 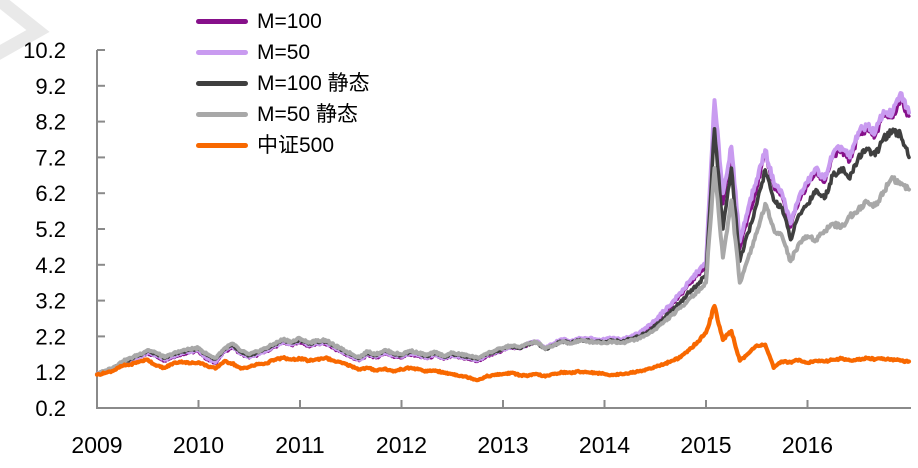 What do you see at coordinates (96, 445) in the screenshot?
I see `x-axis-label: 2009` at bounding box center [96, 445].